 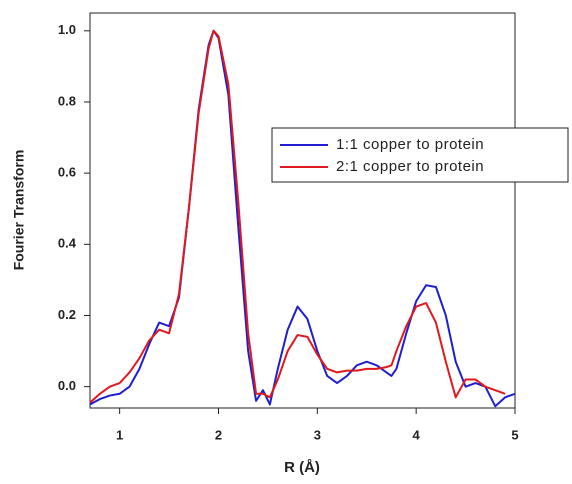 What do you see at coordinates (218, 434) in the screenshot?
I see `x-tick-label: 2` at bounding box center [218, 434].